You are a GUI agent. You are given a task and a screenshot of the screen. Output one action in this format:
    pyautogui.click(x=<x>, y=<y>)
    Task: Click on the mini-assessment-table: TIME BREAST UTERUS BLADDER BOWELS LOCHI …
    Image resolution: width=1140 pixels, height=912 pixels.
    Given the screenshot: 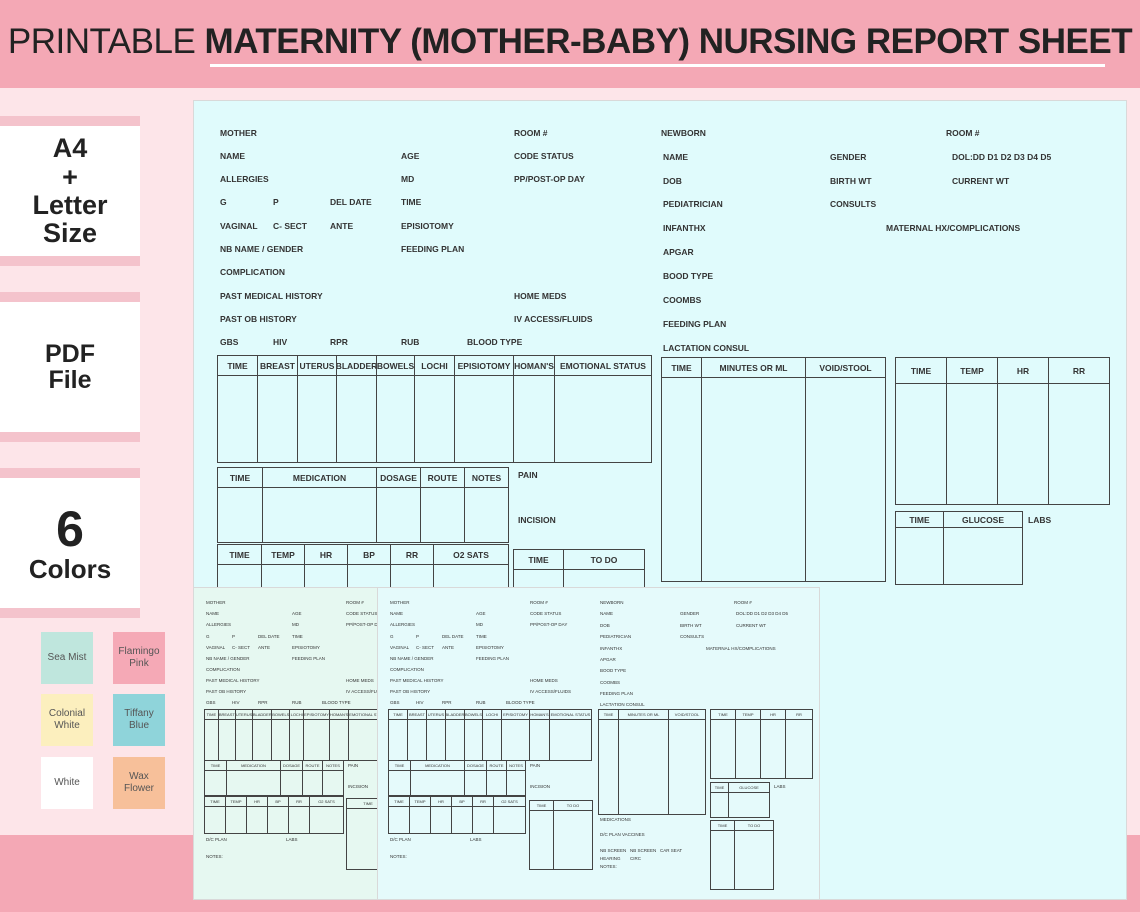 What is the action you would take?
    pyautogui.click(x=490, y=735)
    